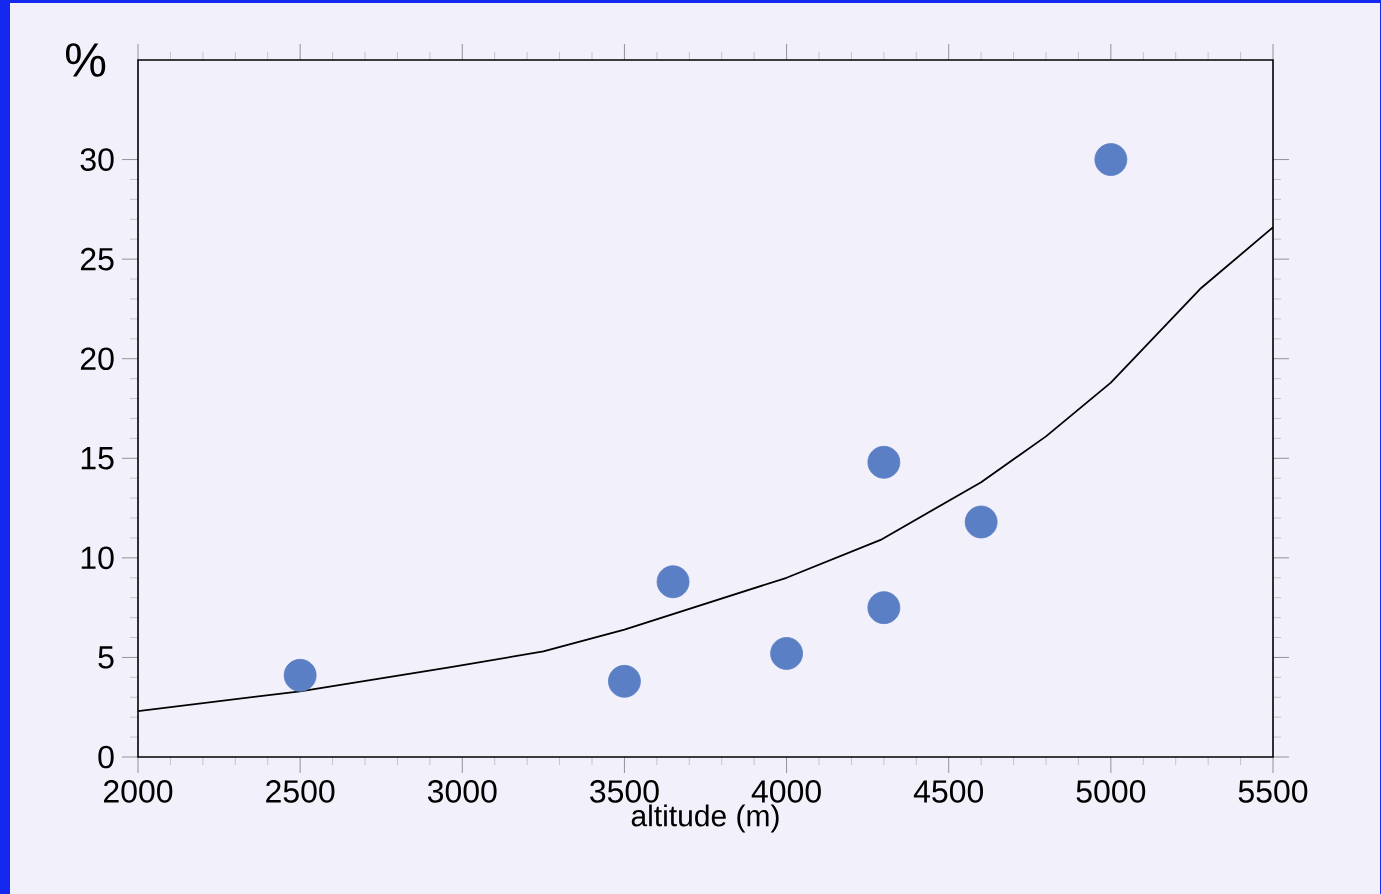 Image resolution: width=1381 pixels, height=894 pixels. I want to click on x-tick-label: 3500, so click(624, 791).